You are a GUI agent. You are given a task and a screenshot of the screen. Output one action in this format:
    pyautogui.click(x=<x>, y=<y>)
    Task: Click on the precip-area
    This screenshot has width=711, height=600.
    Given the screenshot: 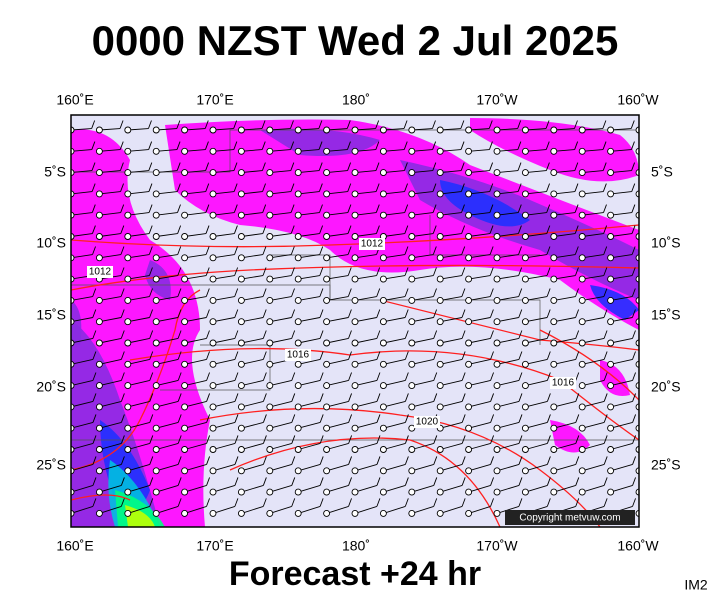 What is the action you would take?
    pyautogui.click(x=76, y=322)
    